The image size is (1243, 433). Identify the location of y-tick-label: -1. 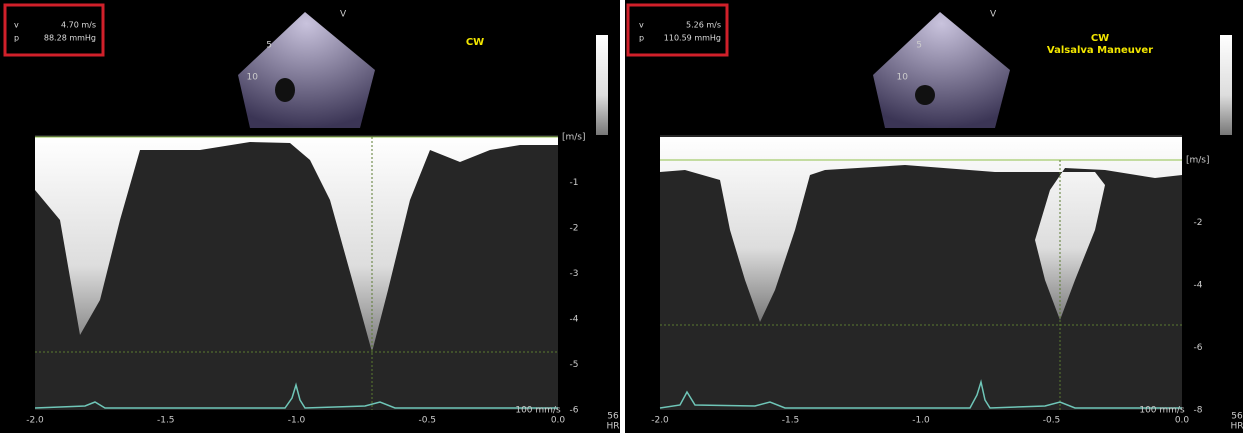
(574, 183).